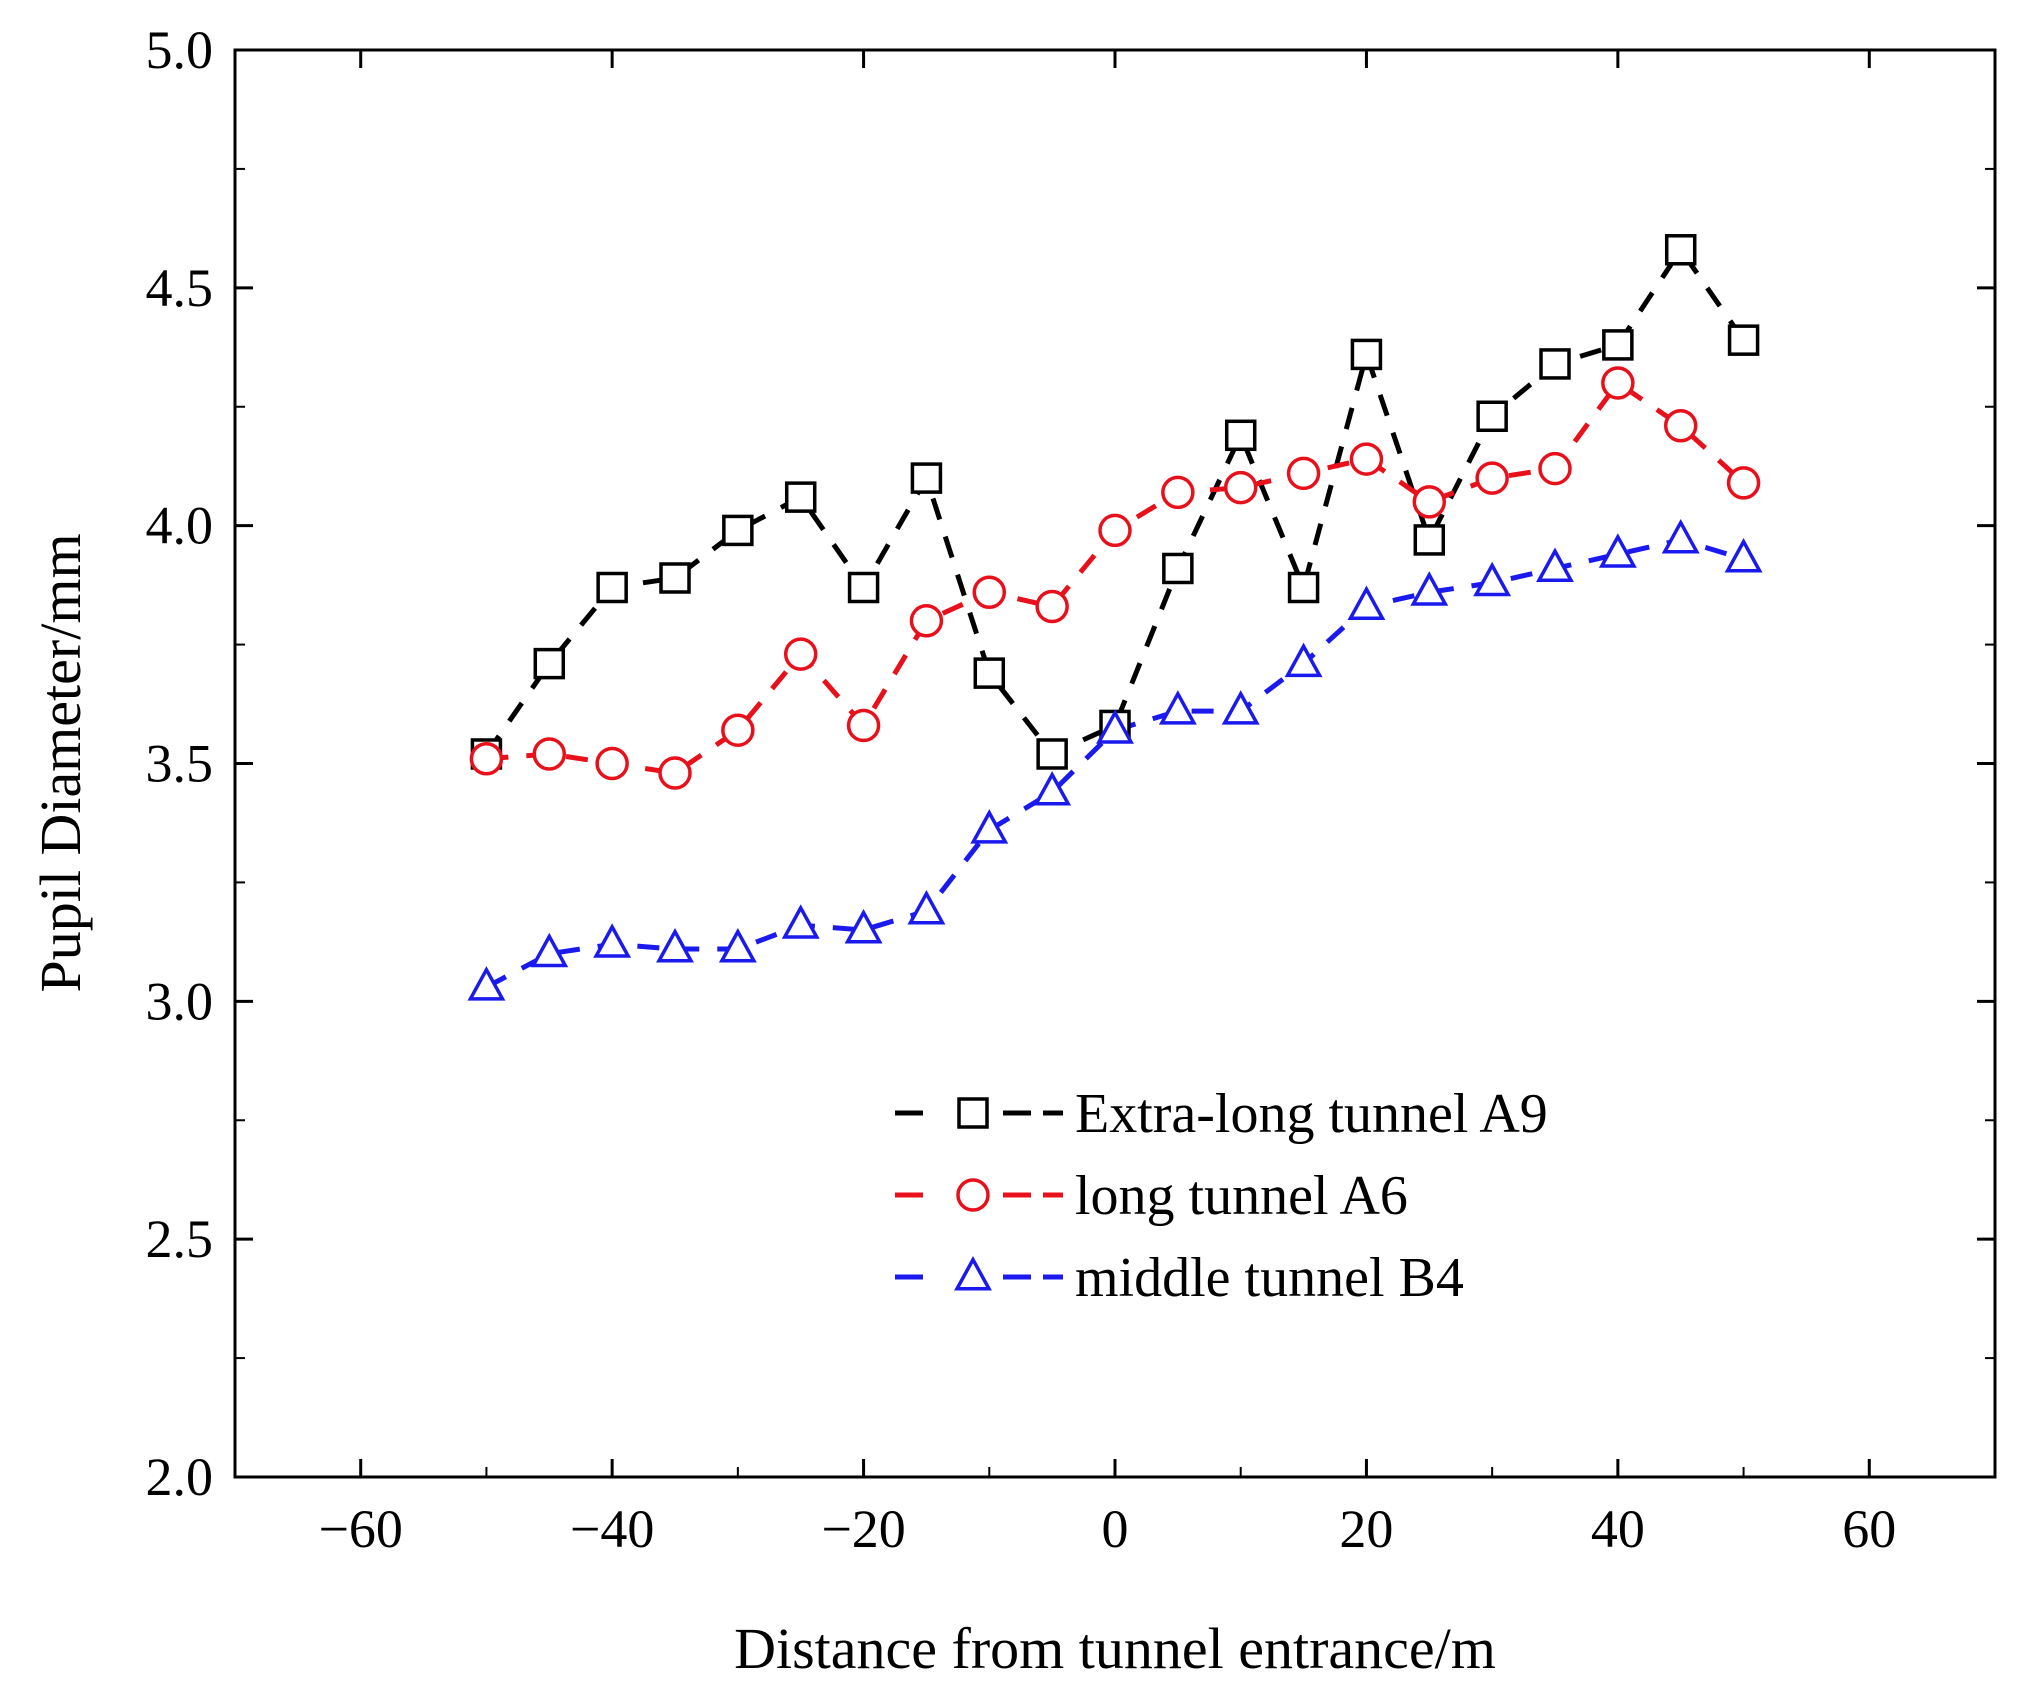  Describe the element at coordinates (180, 764) in the screenshot. I see `y-tick-label: 3.5` at that location.